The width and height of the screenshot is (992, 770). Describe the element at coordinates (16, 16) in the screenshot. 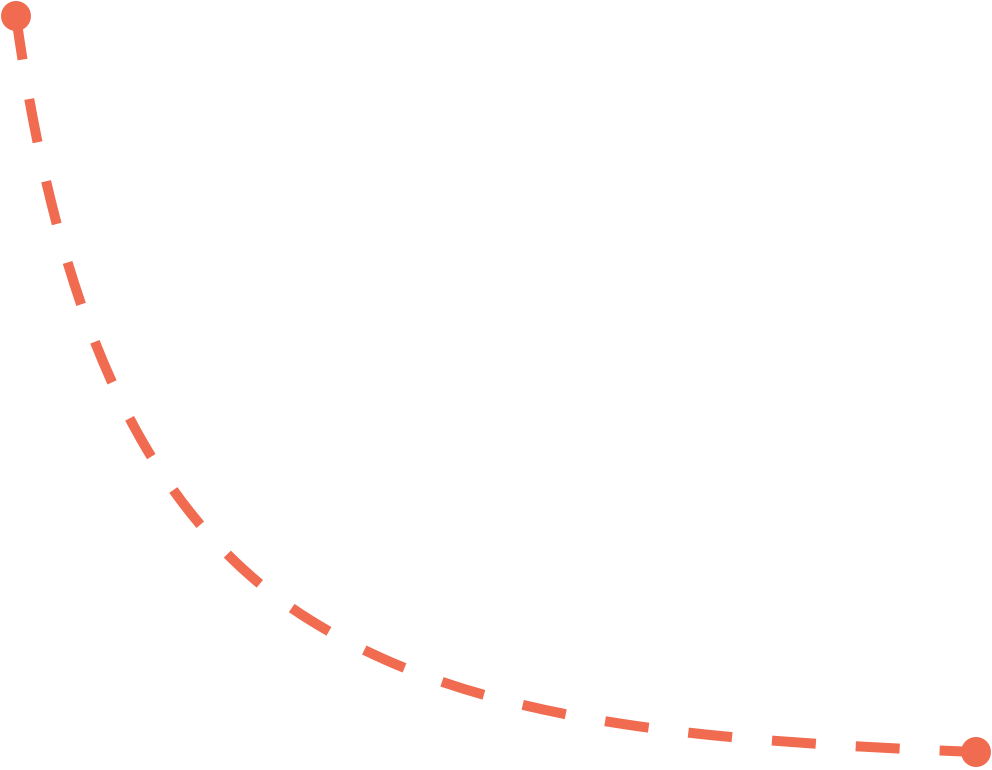

I see `start-dot` at that location.